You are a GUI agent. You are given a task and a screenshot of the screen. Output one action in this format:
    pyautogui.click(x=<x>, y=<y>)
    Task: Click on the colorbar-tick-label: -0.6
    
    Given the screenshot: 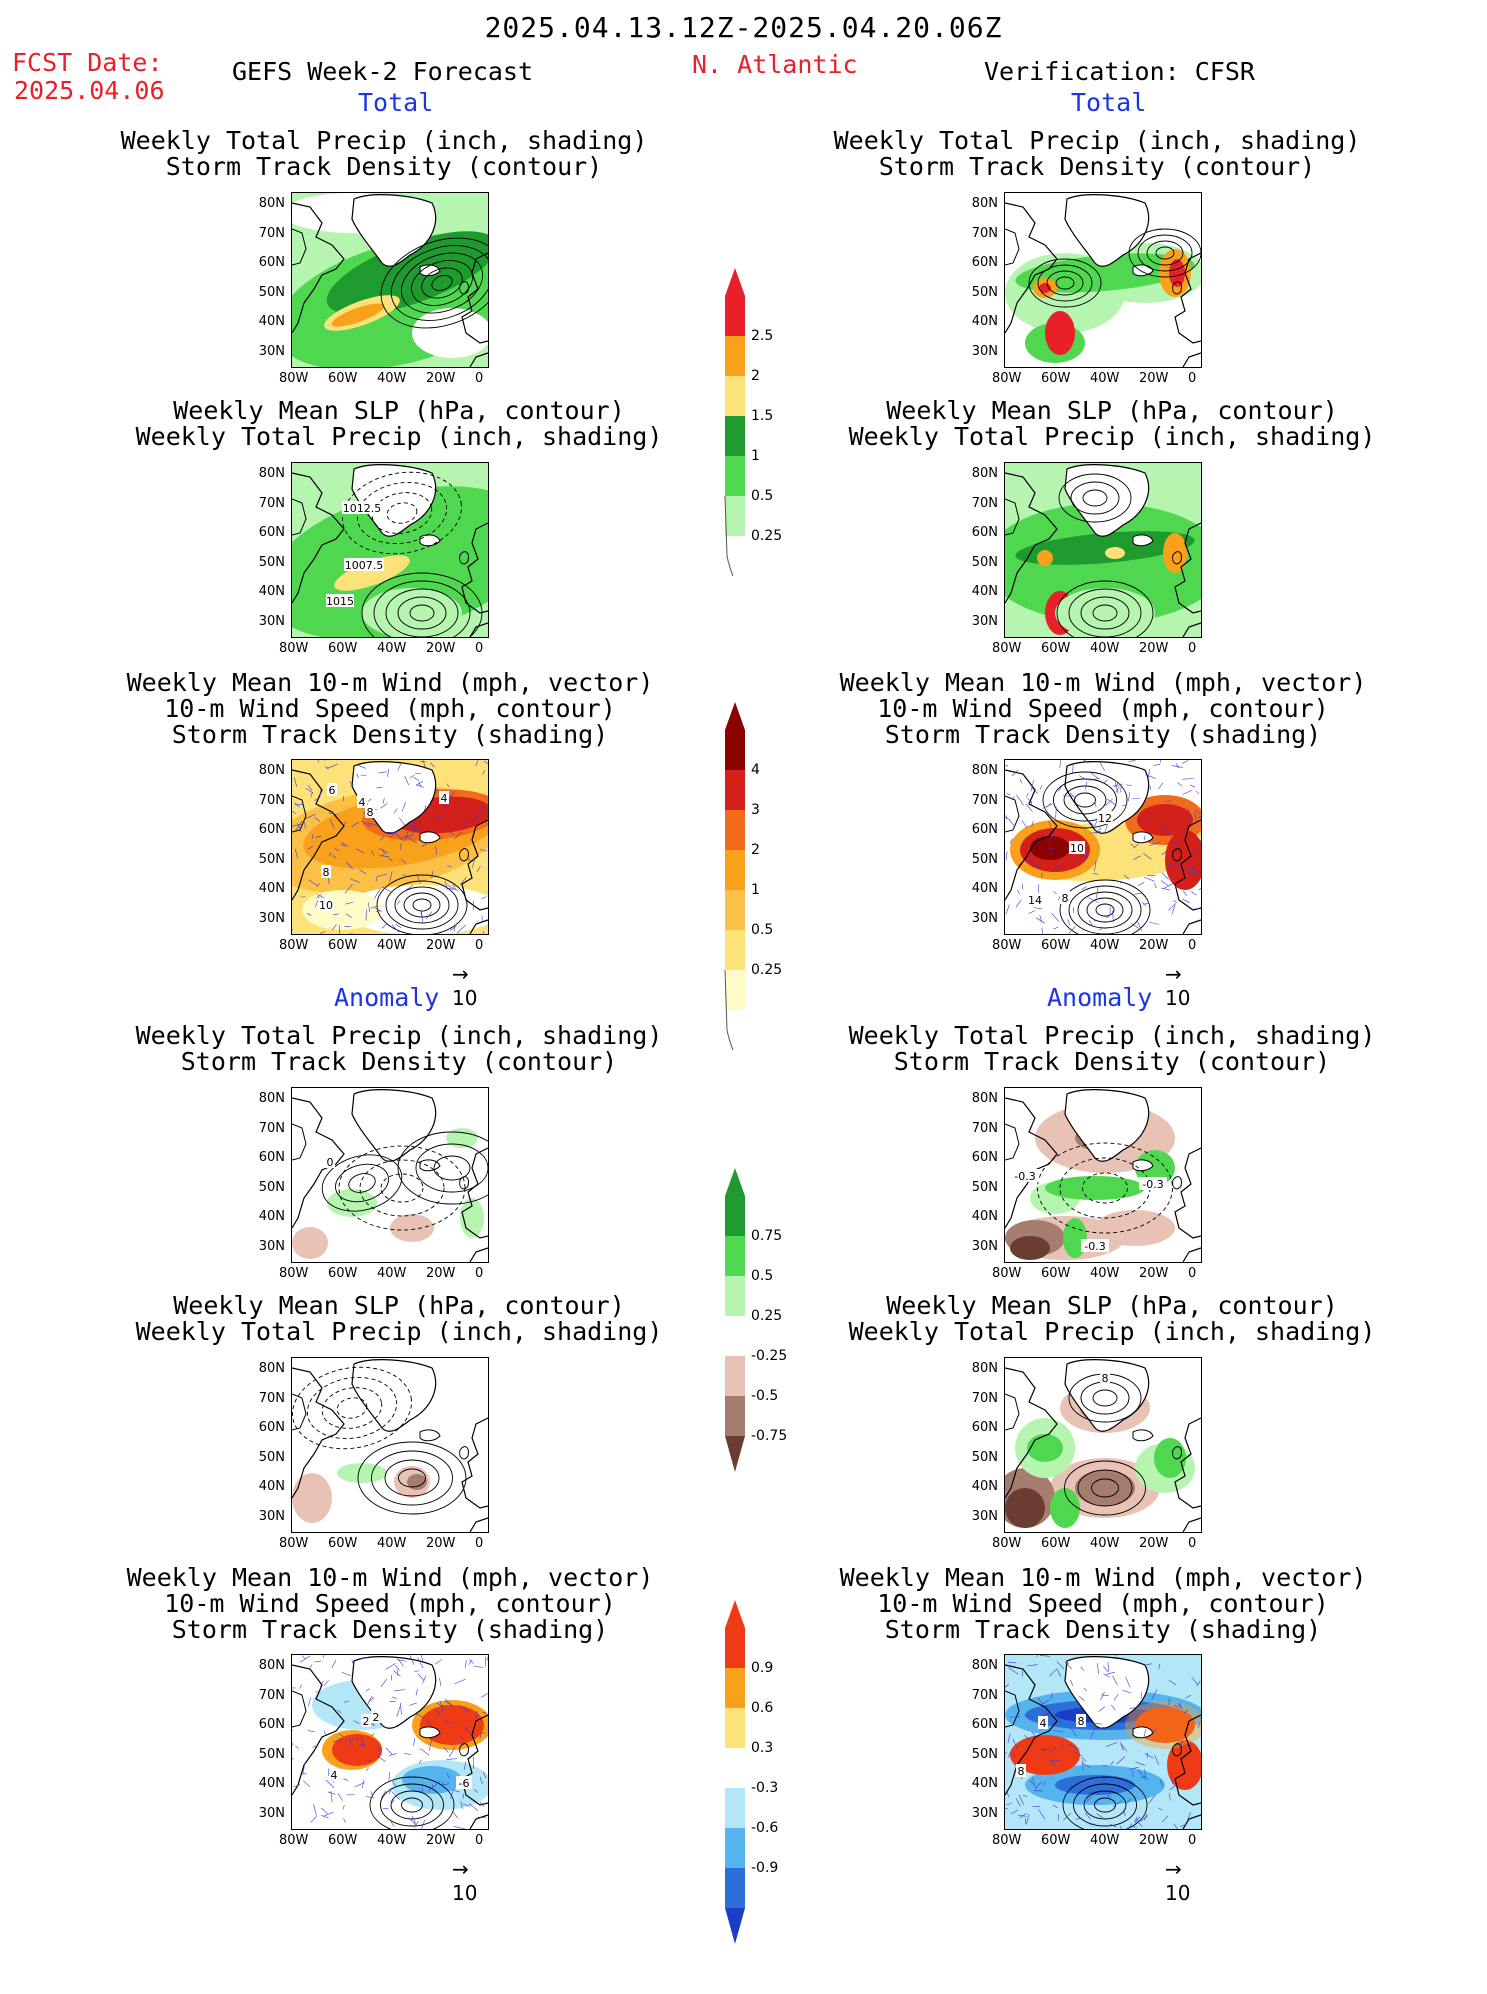 What is the action you would take?
    pyautogui.click(x=764, y=1828)
    